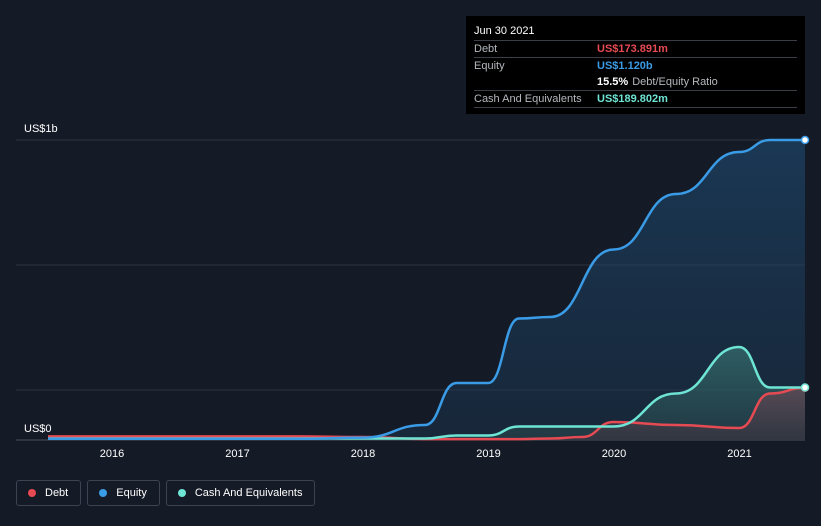  Describe the element at coordinates (486, 49) in the screenshot. I see `tooltip-debt-label: Debt` at that location.